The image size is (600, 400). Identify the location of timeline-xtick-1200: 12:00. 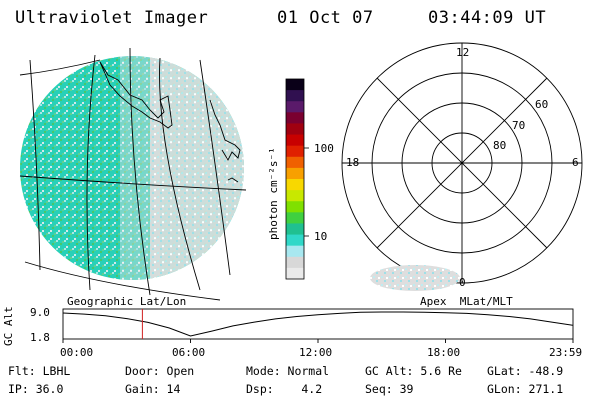
(316, 352).